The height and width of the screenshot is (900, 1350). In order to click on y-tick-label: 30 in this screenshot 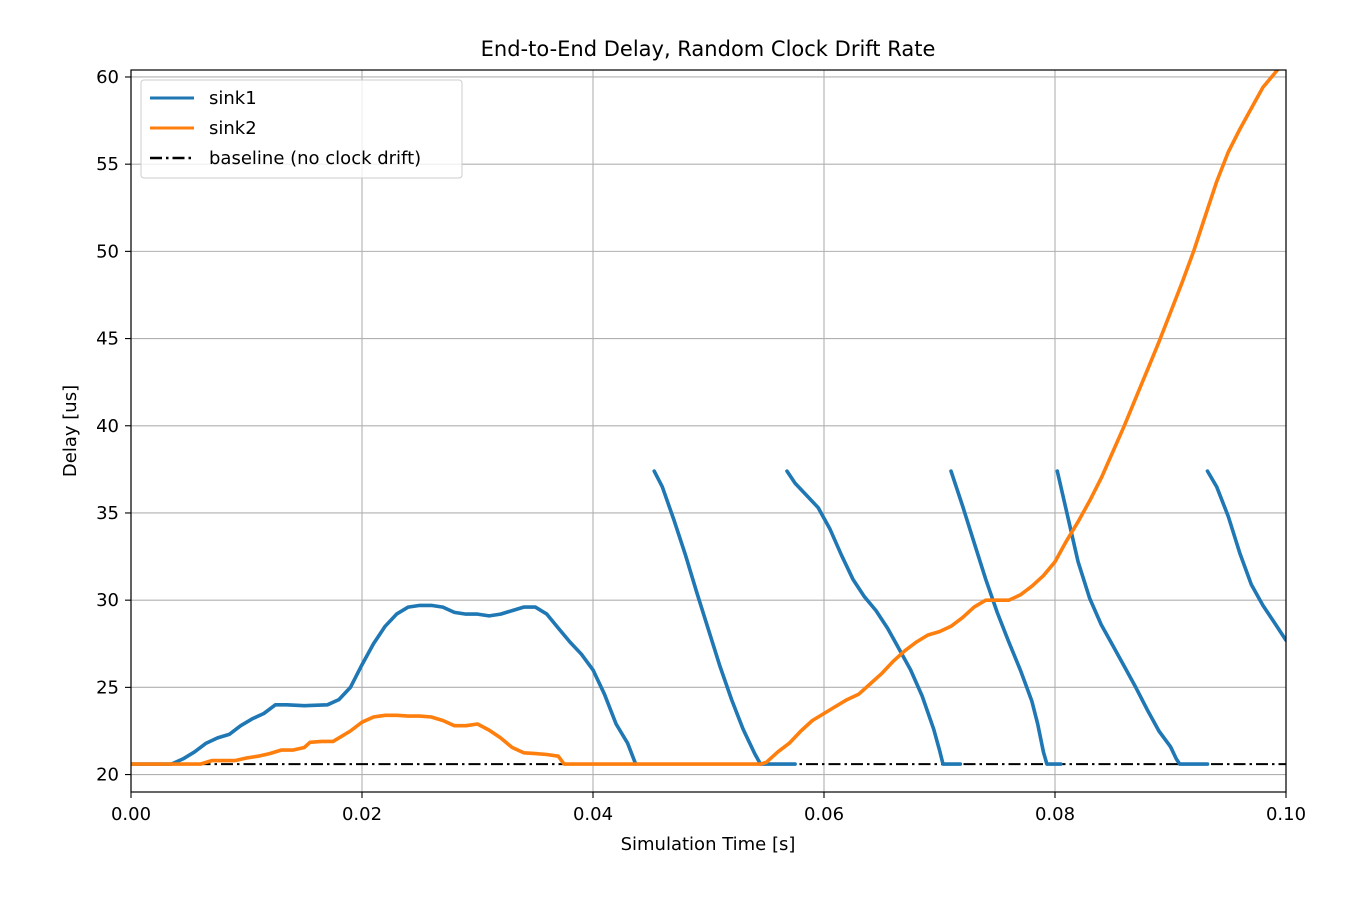, I will do `click(107, 600)`.